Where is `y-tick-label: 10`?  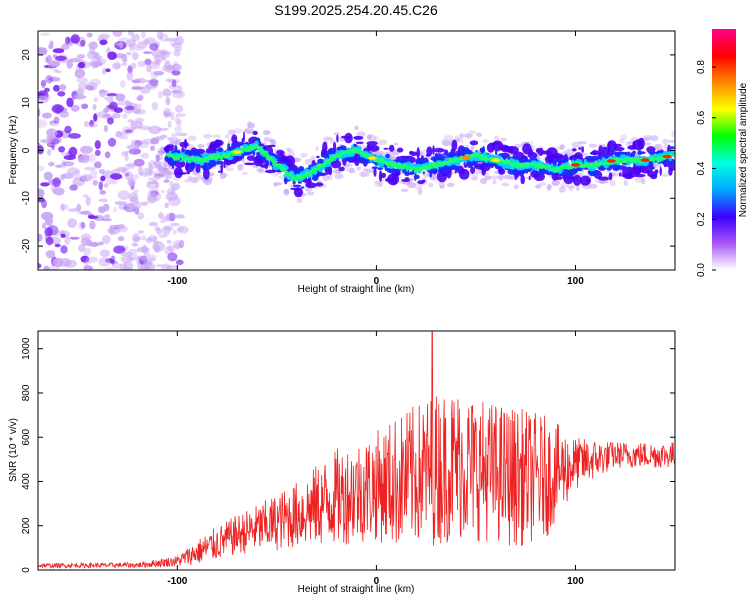 y-tick-label: 10 is located at coordinates (26, 103).